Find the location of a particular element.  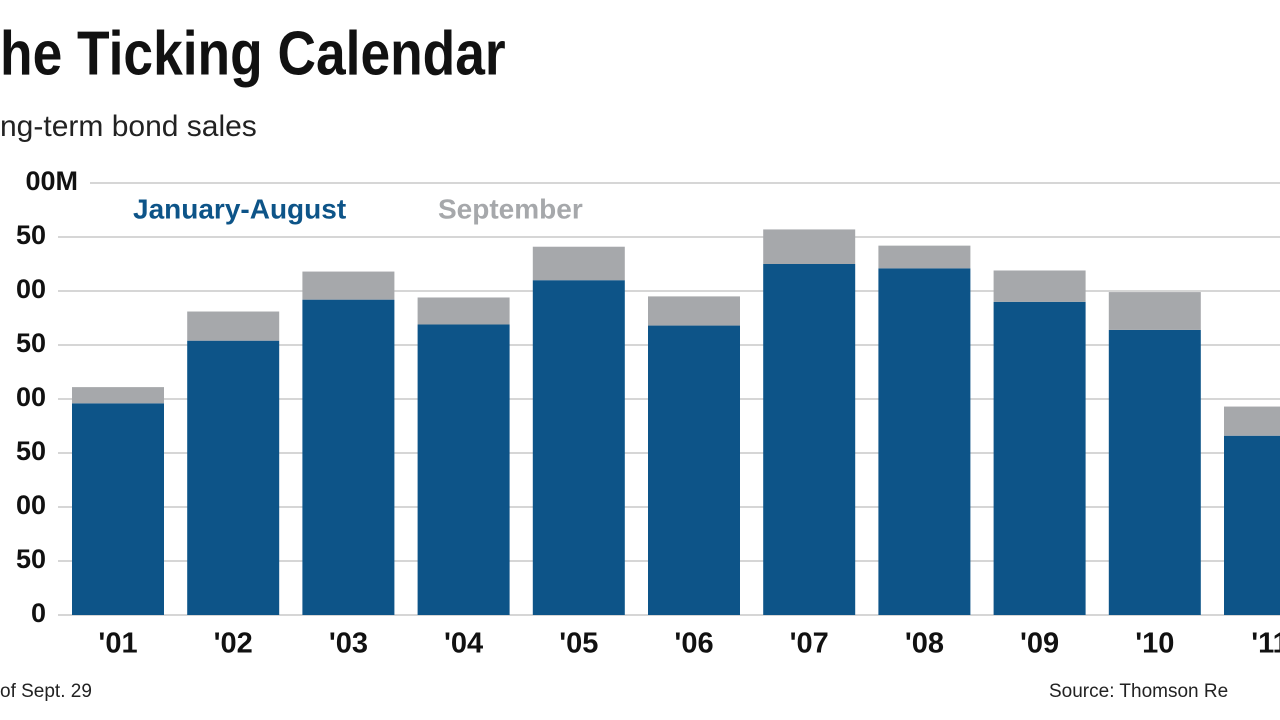

source: Source: Thomson Re is located at coordinates (1138, 691).